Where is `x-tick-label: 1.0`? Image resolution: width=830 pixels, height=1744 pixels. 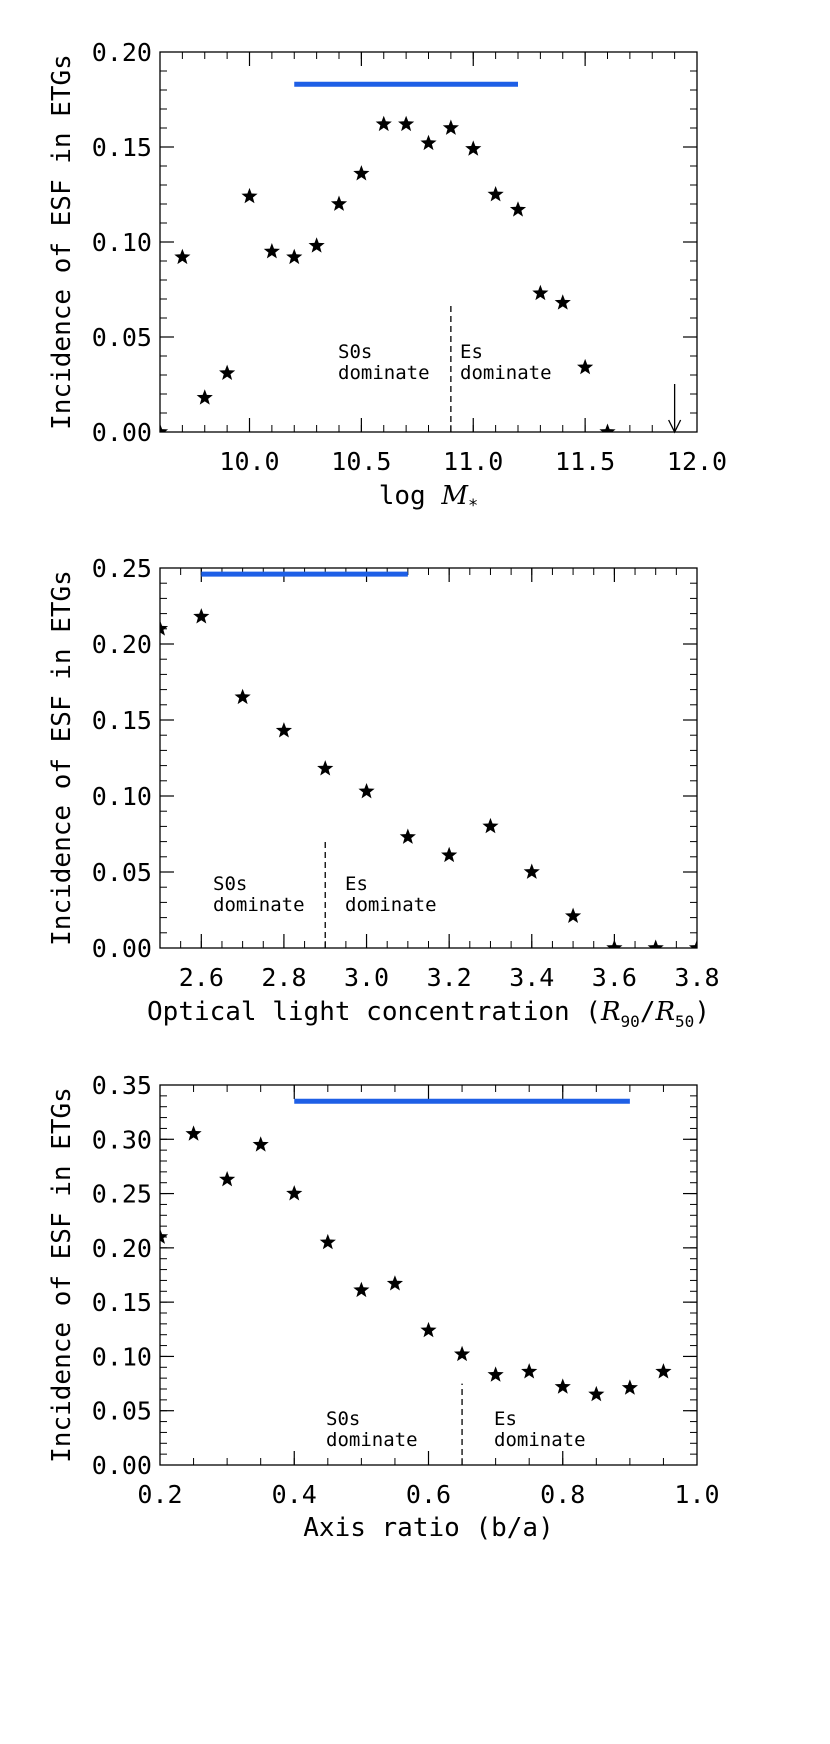 x-tick-label: 1.0 is located at coordinates (696, 1494).